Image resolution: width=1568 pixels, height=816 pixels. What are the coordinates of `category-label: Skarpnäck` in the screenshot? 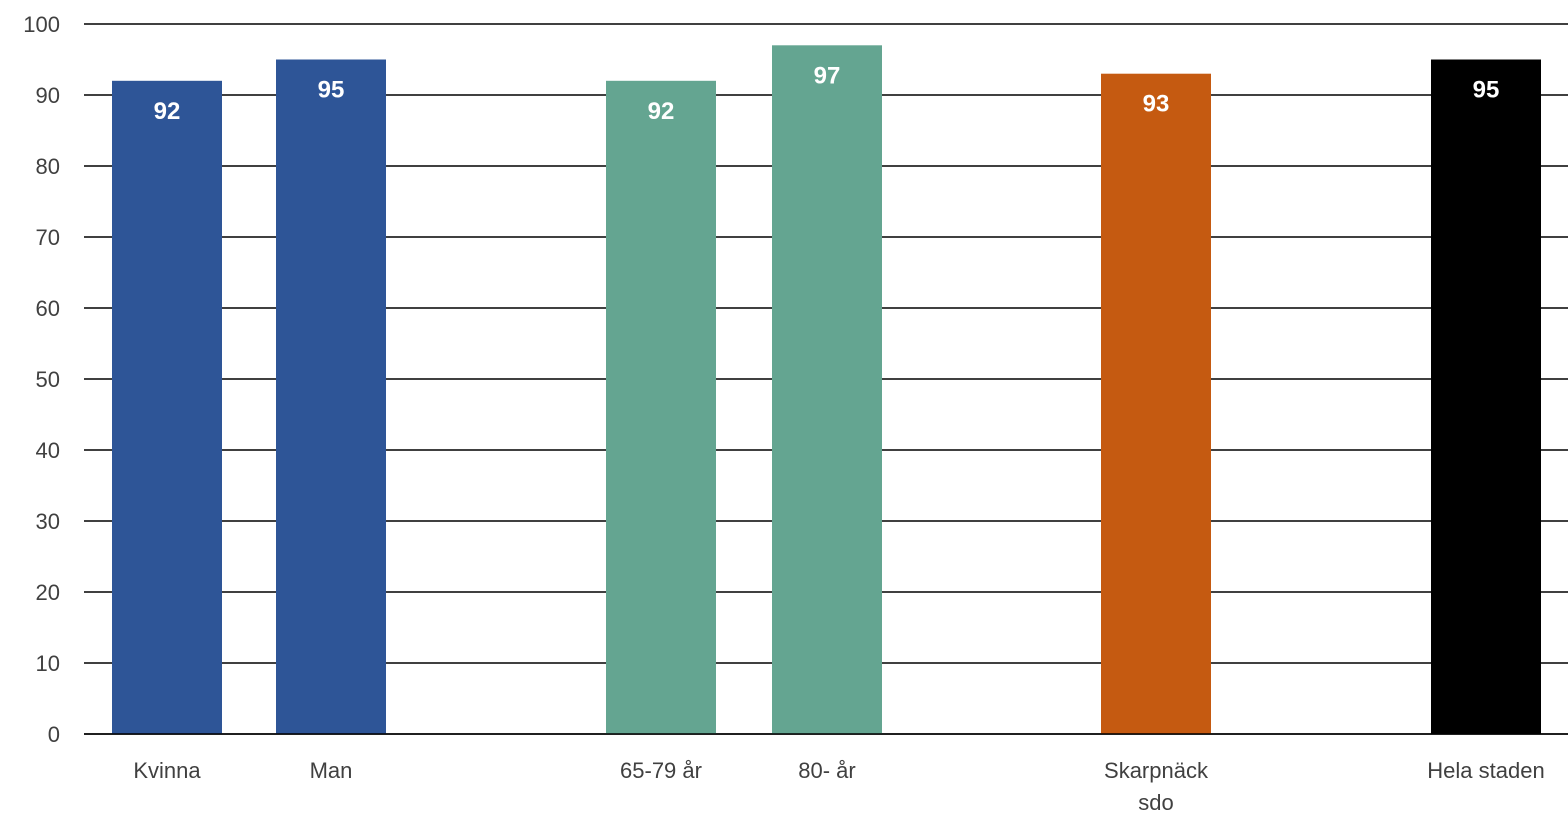 It's located at (1156, 770).